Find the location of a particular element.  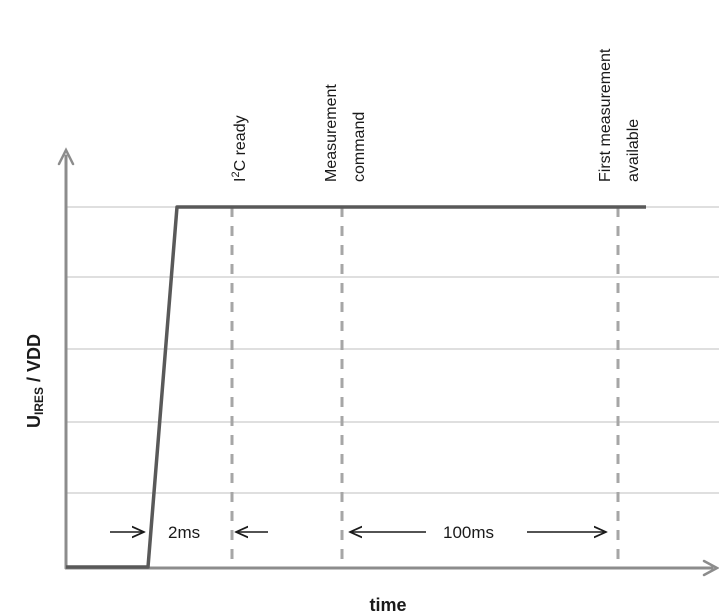

interval-100ms-label: 100ms is located at coordinates (468, 532).